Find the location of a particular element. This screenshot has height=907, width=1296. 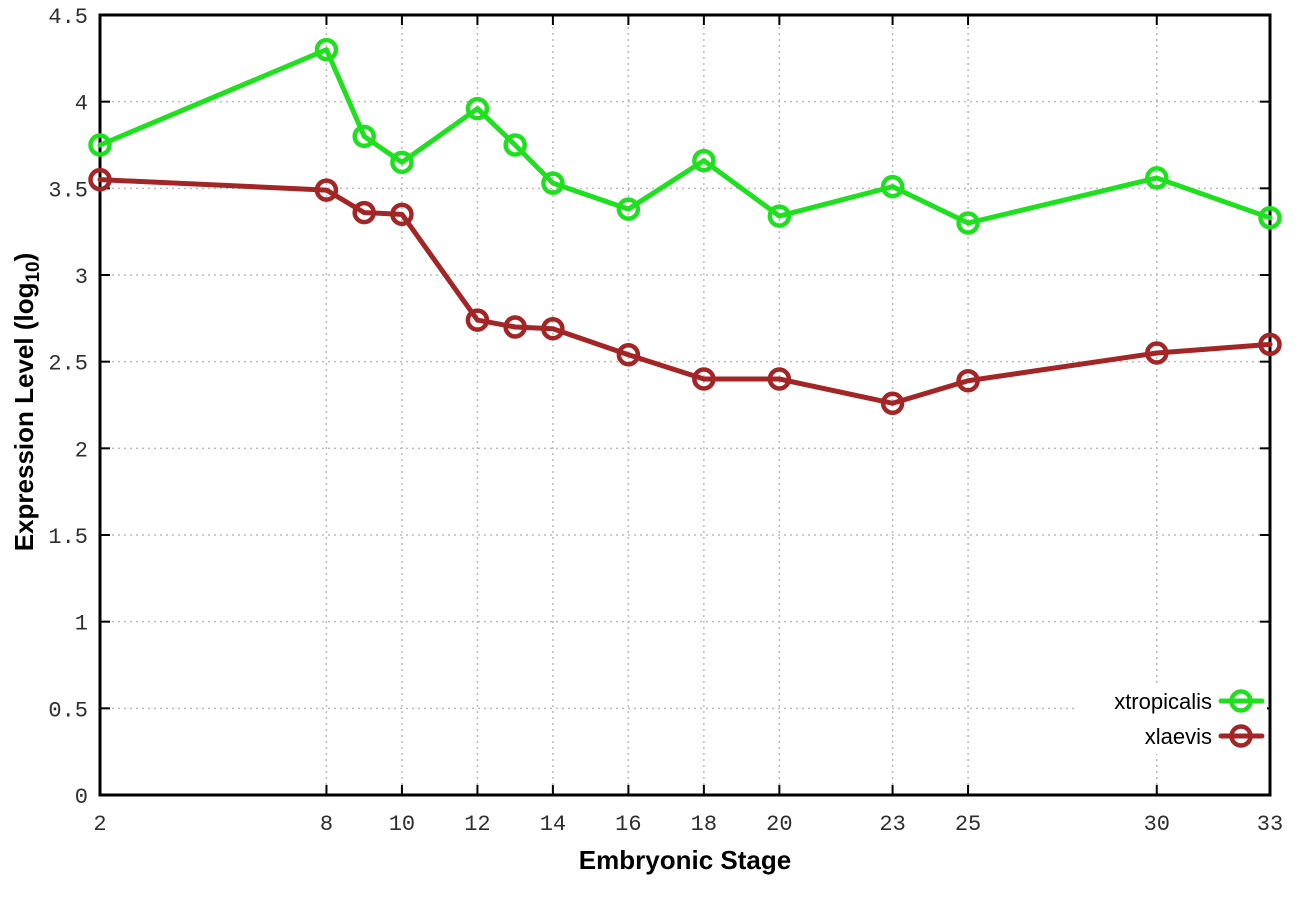

y-tick-label: 1 is located at coordinates (81, 624).